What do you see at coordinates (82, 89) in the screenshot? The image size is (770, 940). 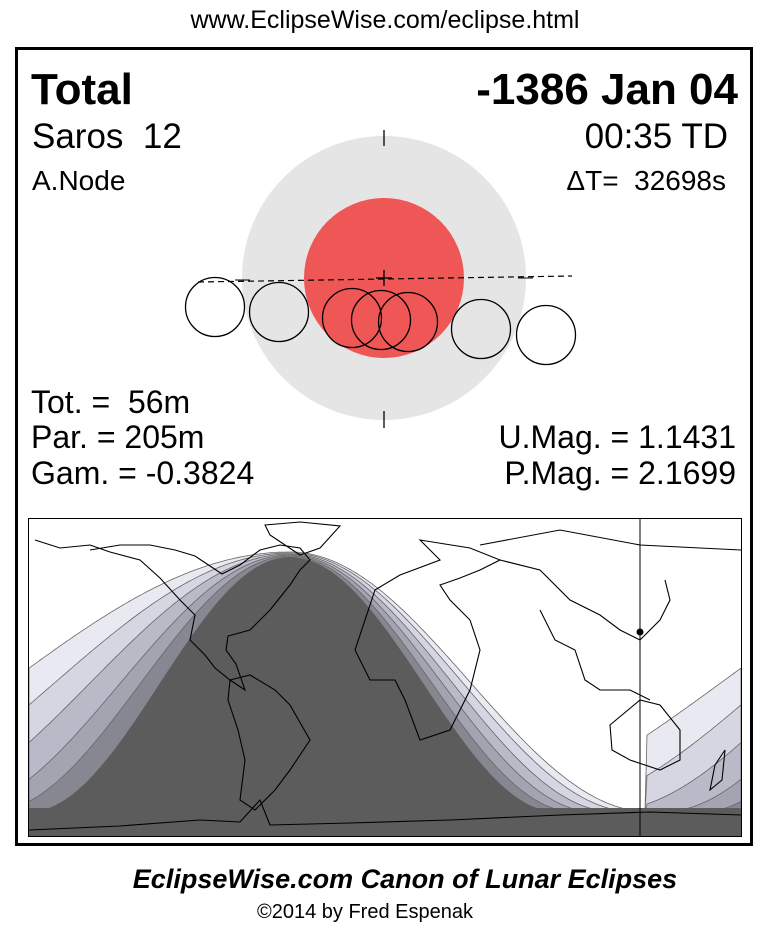 I see `eclipse-type: Total` at bounding box center [82, 89].